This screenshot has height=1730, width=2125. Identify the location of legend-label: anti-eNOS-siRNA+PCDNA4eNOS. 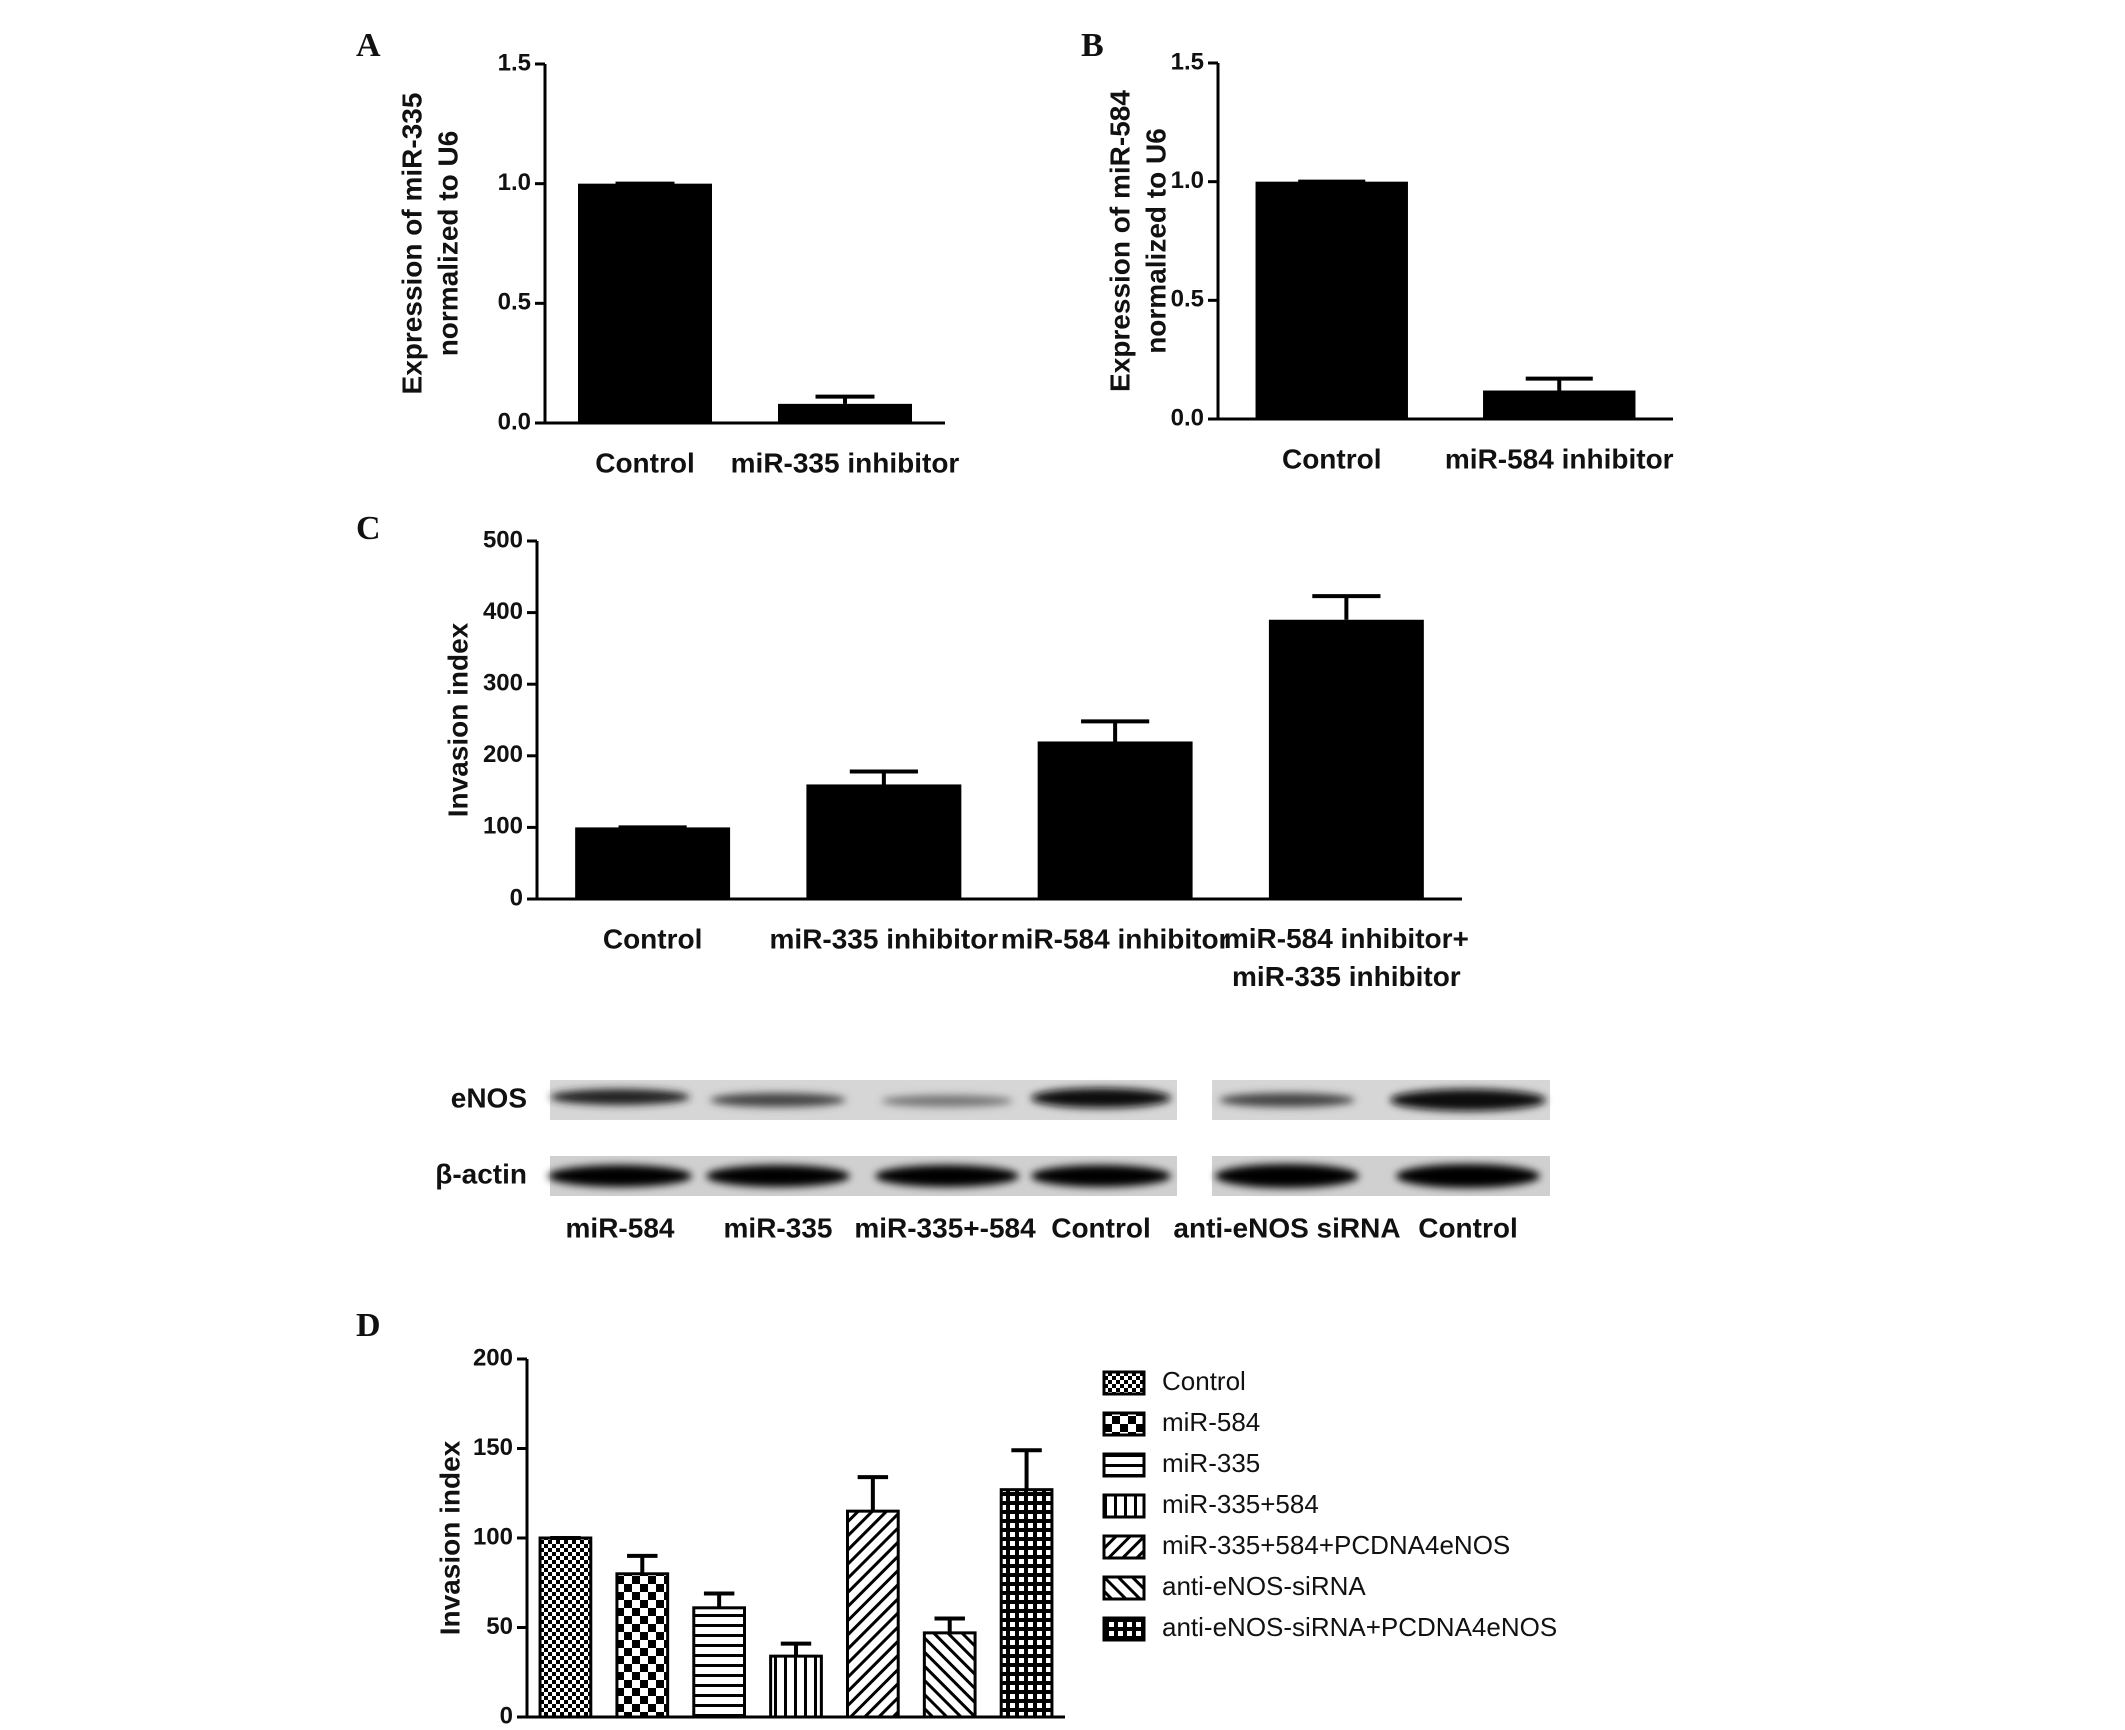
(1359, 1627).